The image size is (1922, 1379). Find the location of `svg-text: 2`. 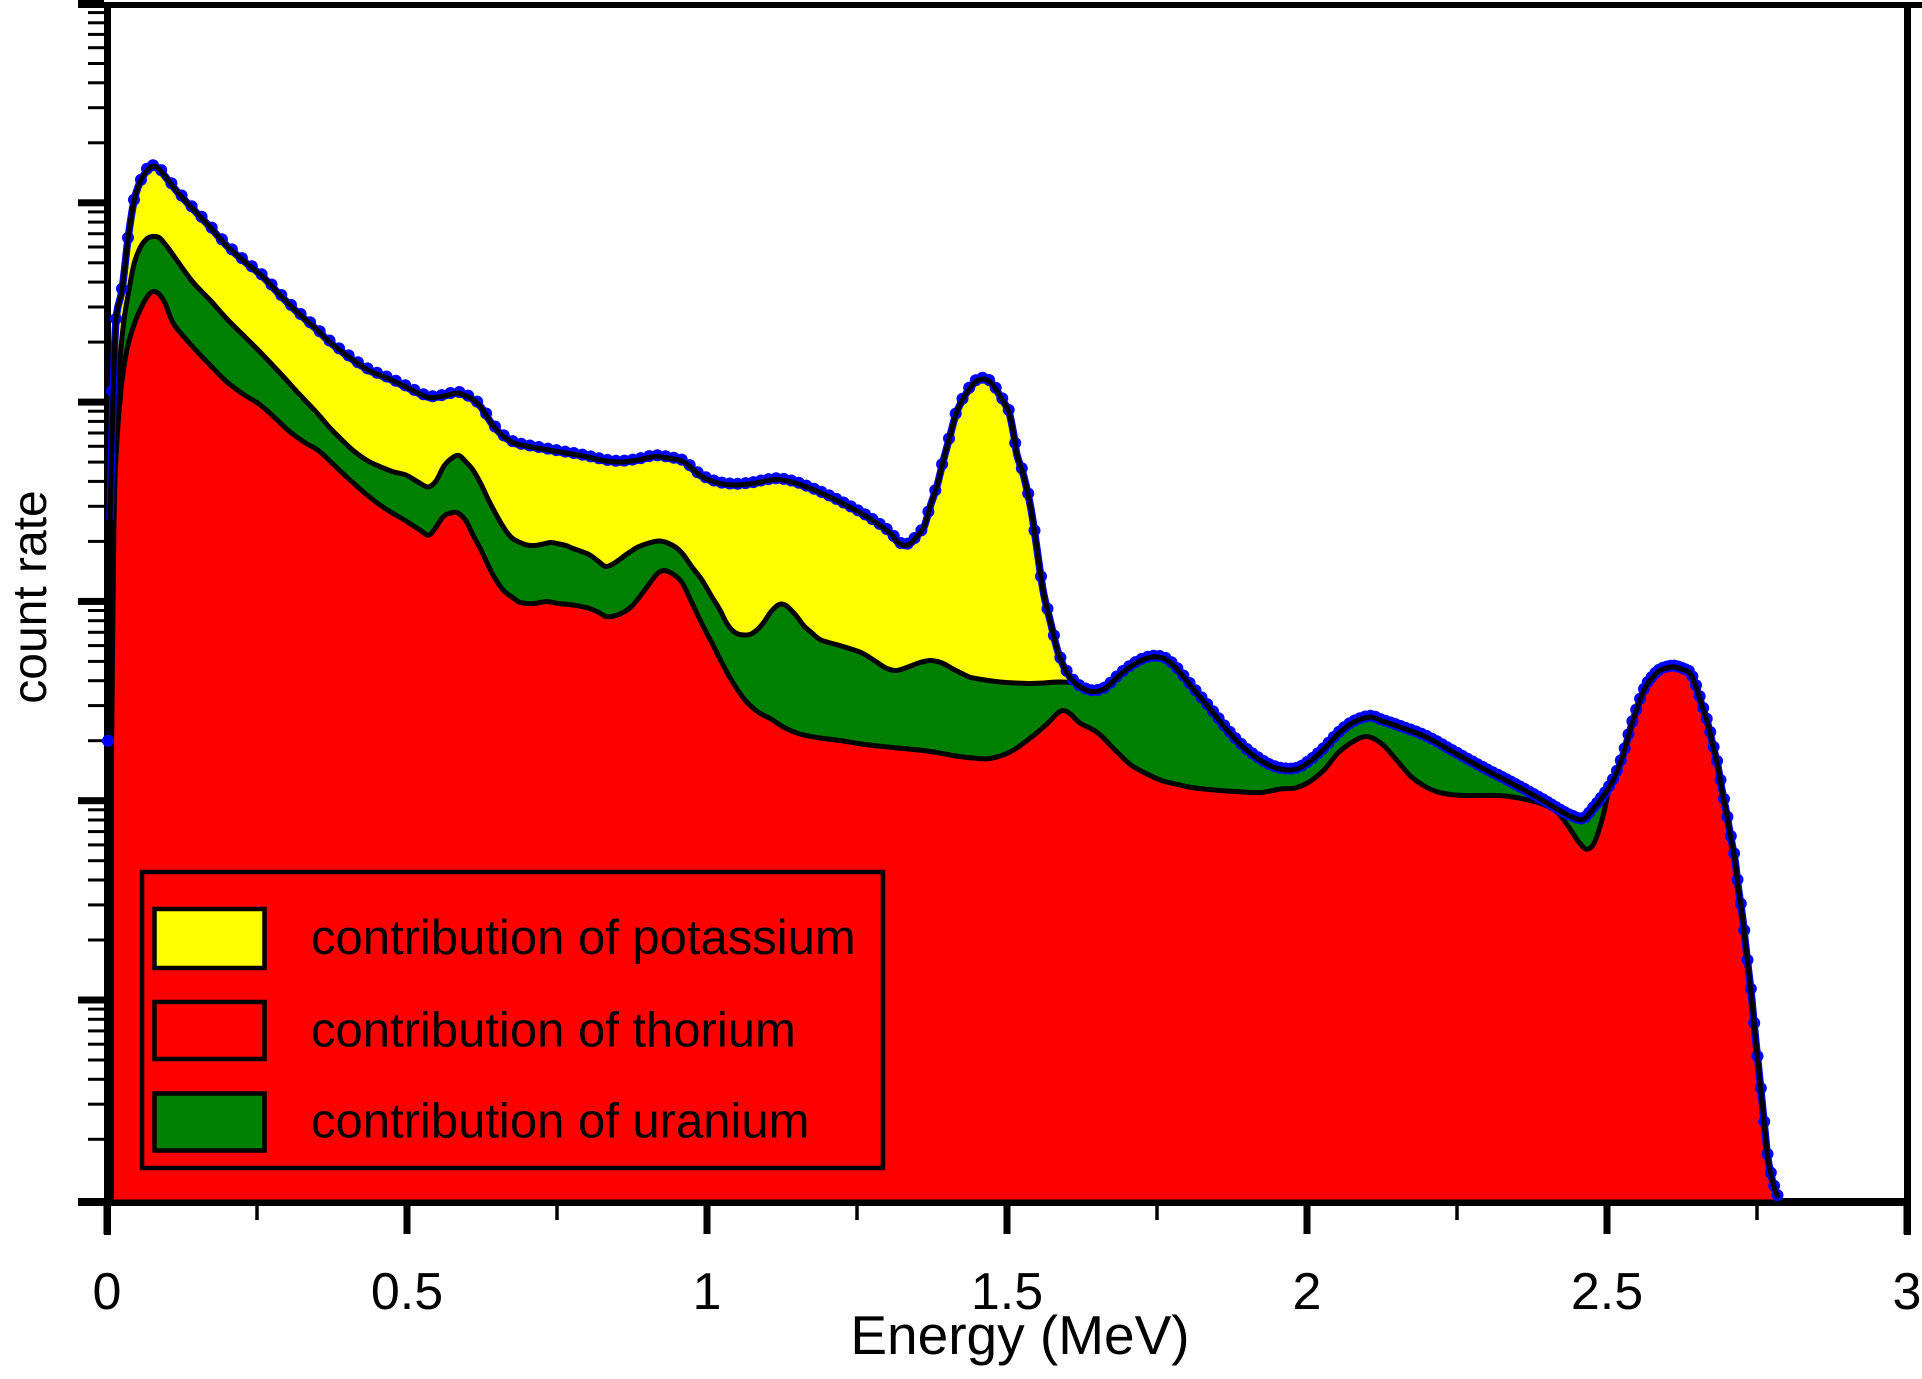

svg-text: 2 is located at coordinates (1307, 1292).